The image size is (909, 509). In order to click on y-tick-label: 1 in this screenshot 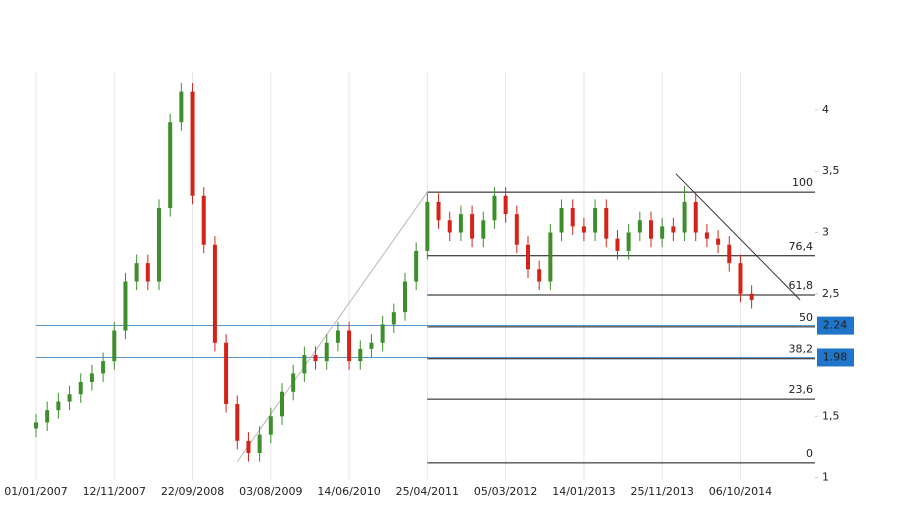, I will do `click(825, 477)`.